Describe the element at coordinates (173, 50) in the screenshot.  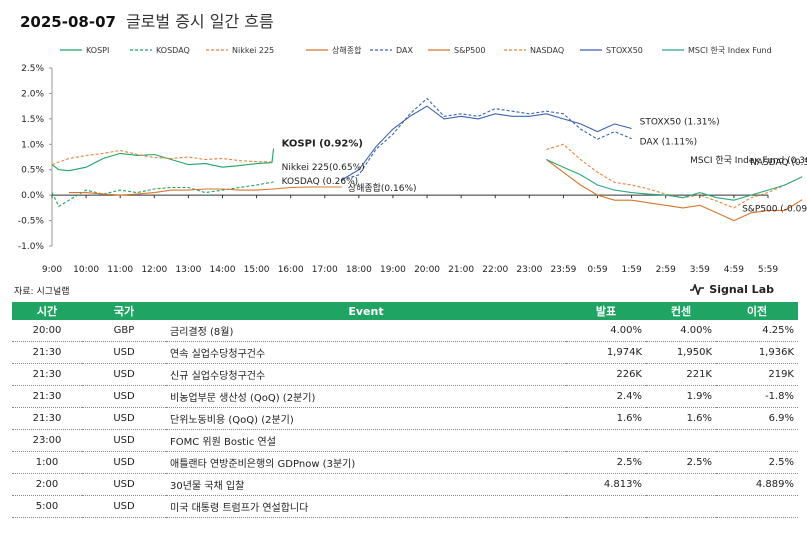
I see `legend-entry: KOSDAQ` at that location.